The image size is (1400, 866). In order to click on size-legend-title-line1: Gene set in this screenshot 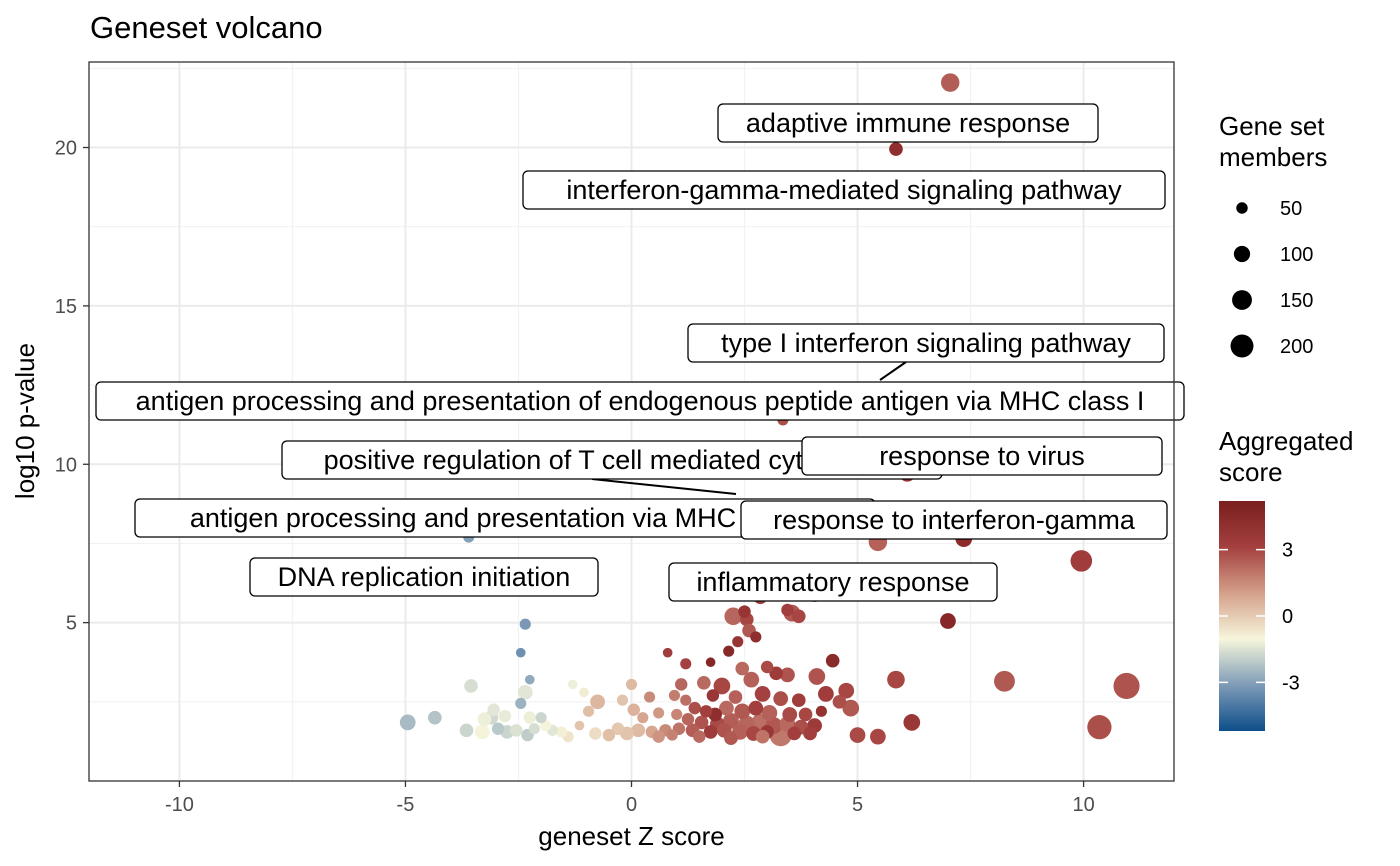, I will do `click(1272, 126)`.